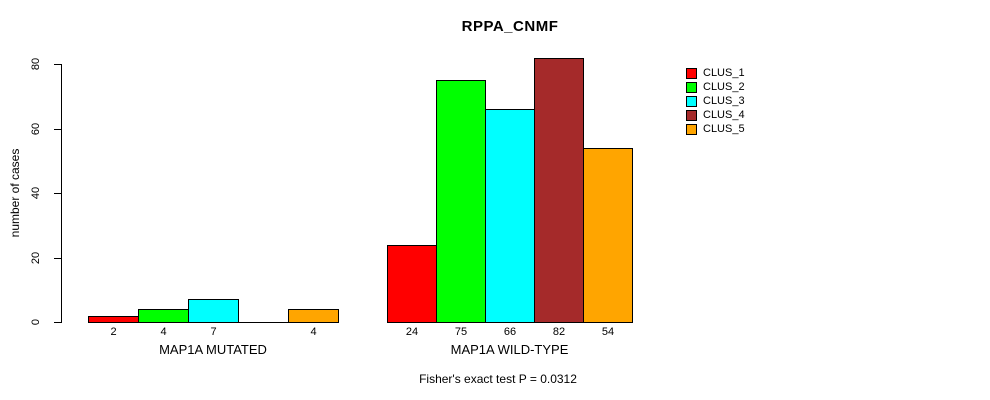 Image resolution: width=990 pixels, height=400 pixels. Describe the element at coordinates (509, 349) in the screenshot. I see `group-label: MAP1A WILD-TYPE` at that location.